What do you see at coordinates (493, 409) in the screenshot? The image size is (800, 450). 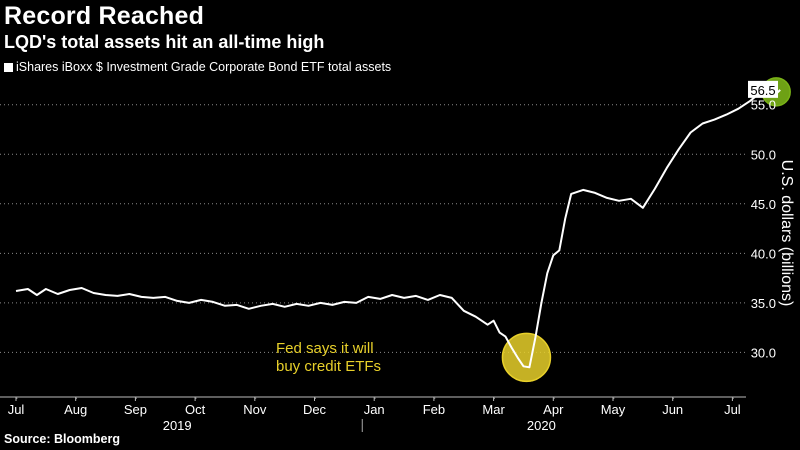 I see `x-tick-label: Mar` at bounding box center [493, 409].